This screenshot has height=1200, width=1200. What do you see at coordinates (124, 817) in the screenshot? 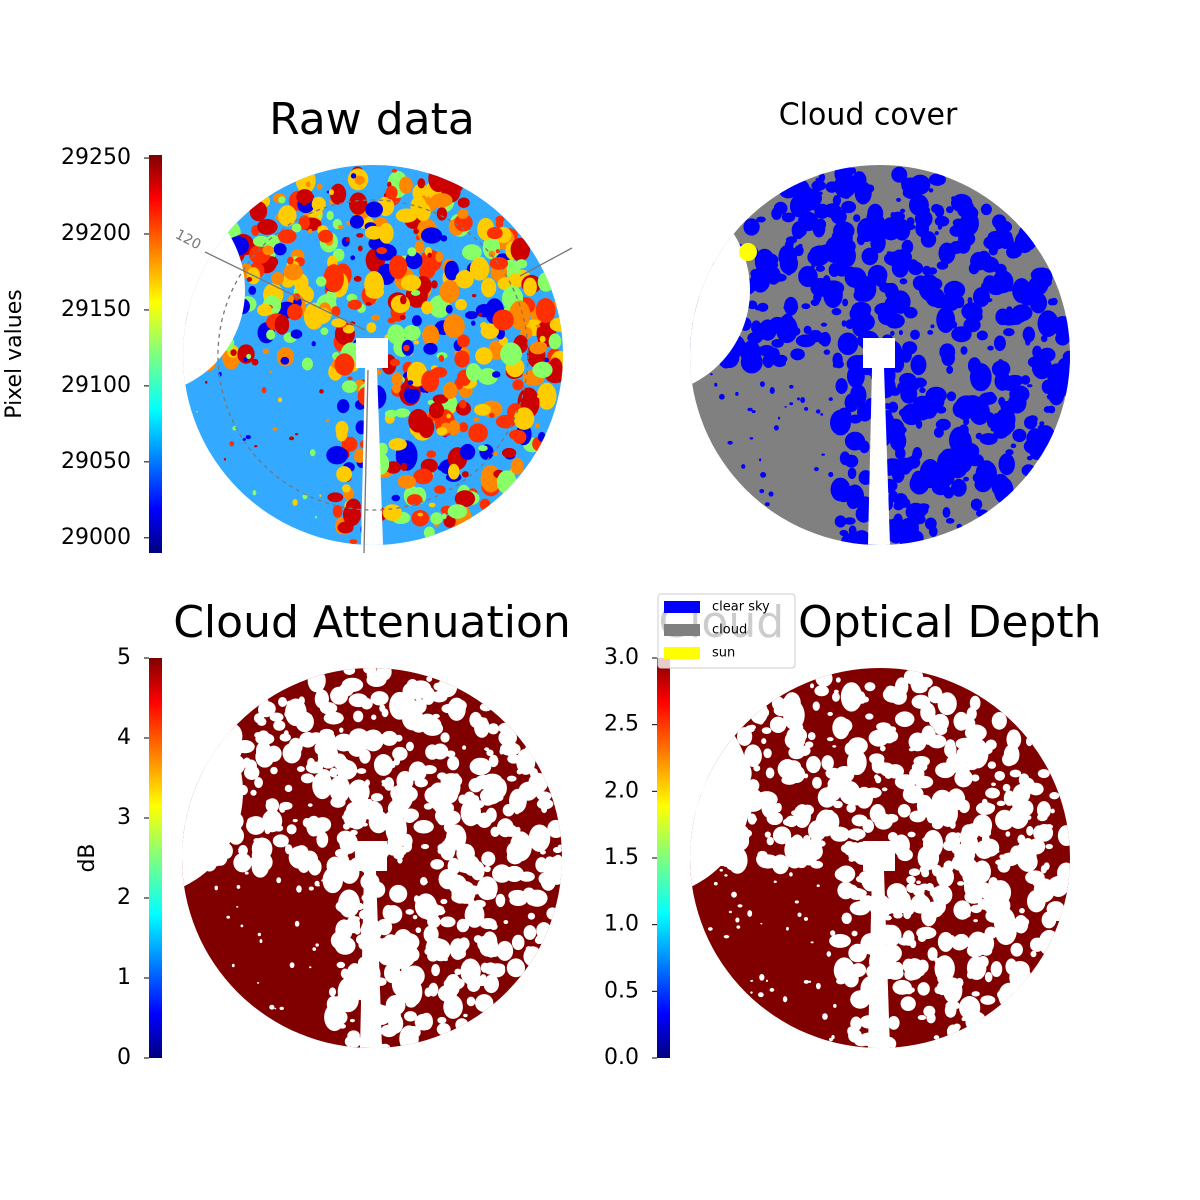
I see `colorbar-tick-label: 3` at bounding box center [124, 817].